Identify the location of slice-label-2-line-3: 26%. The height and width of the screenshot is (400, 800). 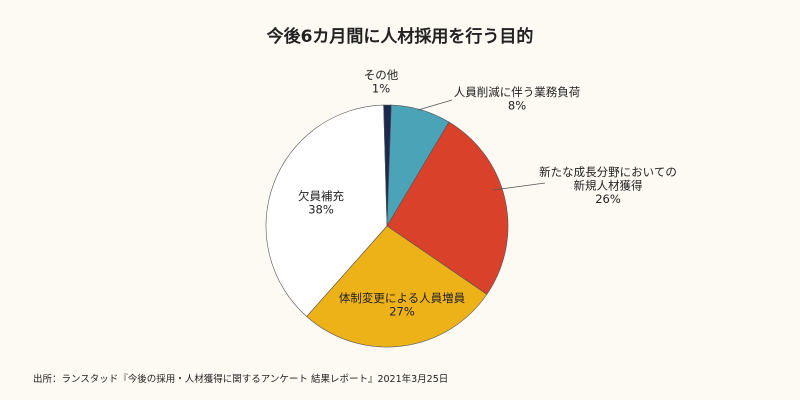
(608, 199).